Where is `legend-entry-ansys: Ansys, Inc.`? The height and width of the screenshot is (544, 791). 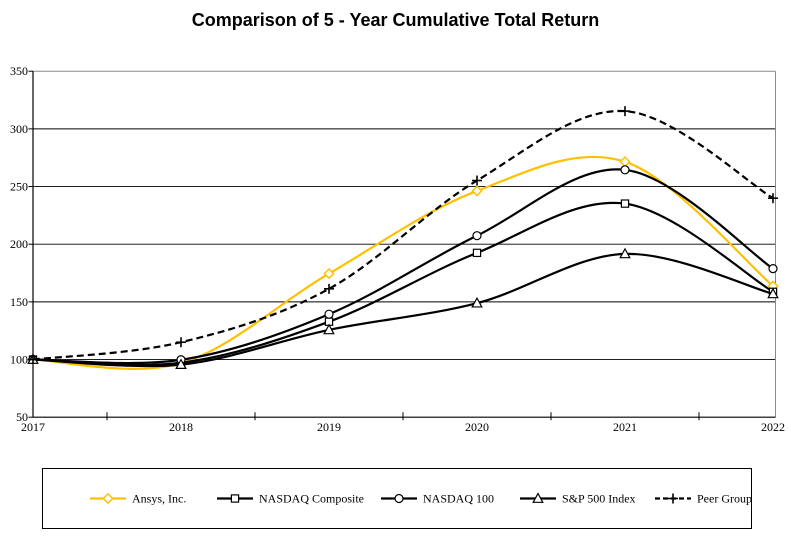 legend-entry-ansys: Ansys, Inc. is located at coordinates (138, 498).